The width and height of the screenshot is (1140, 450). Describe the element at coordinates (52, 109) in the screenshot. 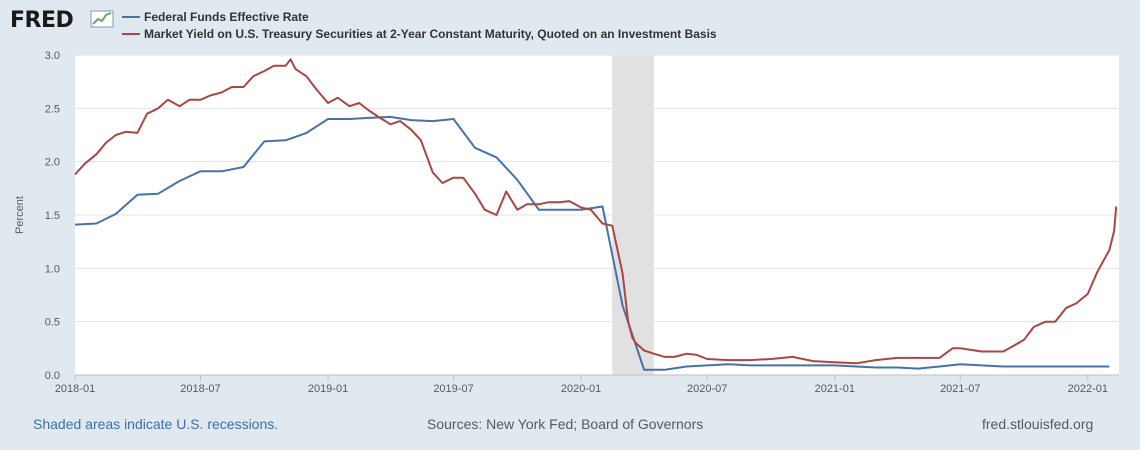

I see `y-tick-label: 2.5` at that location.